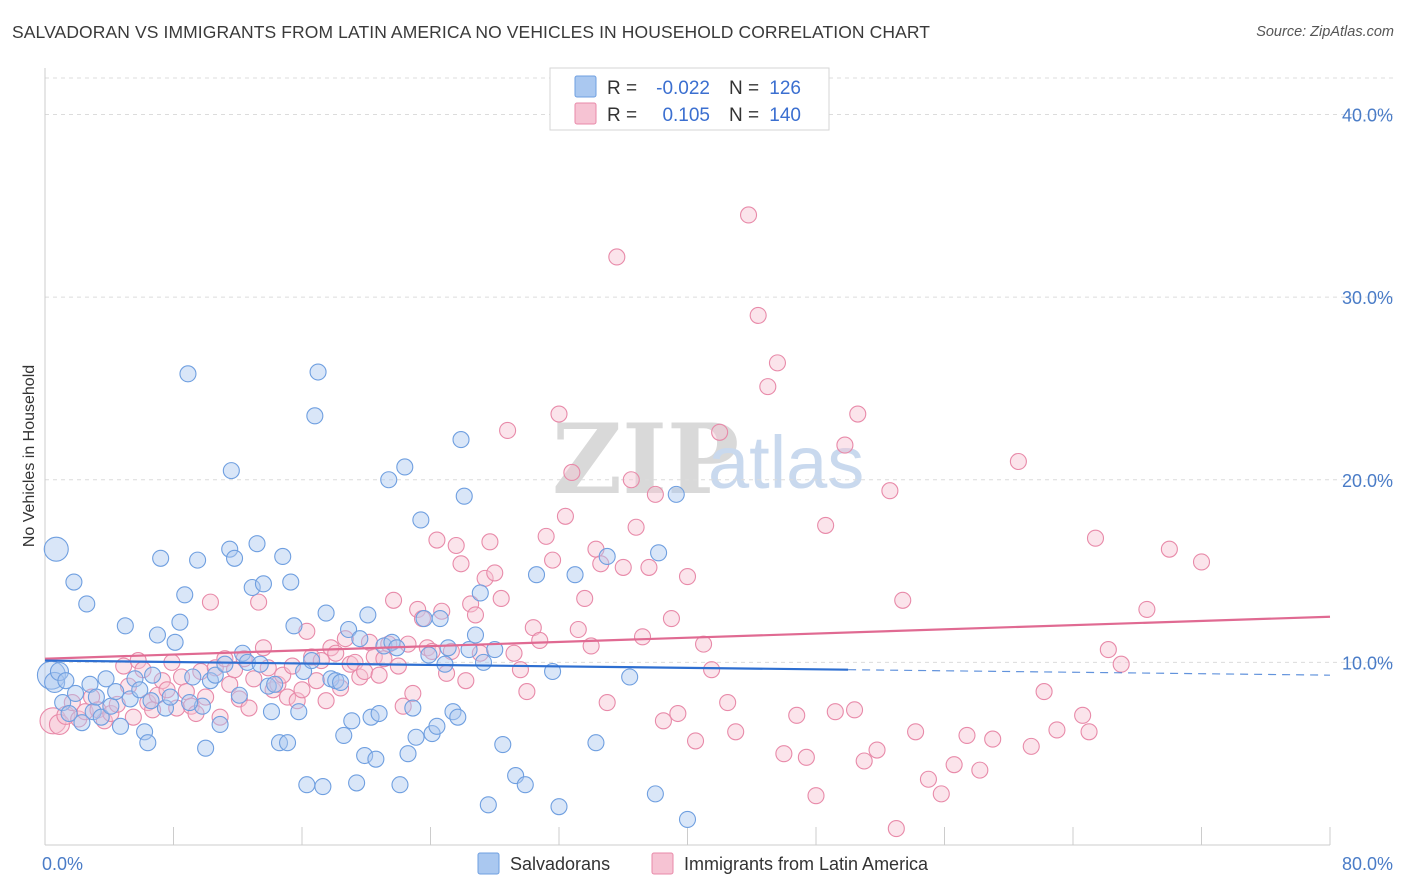 The image size is (1406, 892). Describe the element at coordinates (686, 115) in the screenshot. I see `legend-r-value-pink: 0.105` at that location.